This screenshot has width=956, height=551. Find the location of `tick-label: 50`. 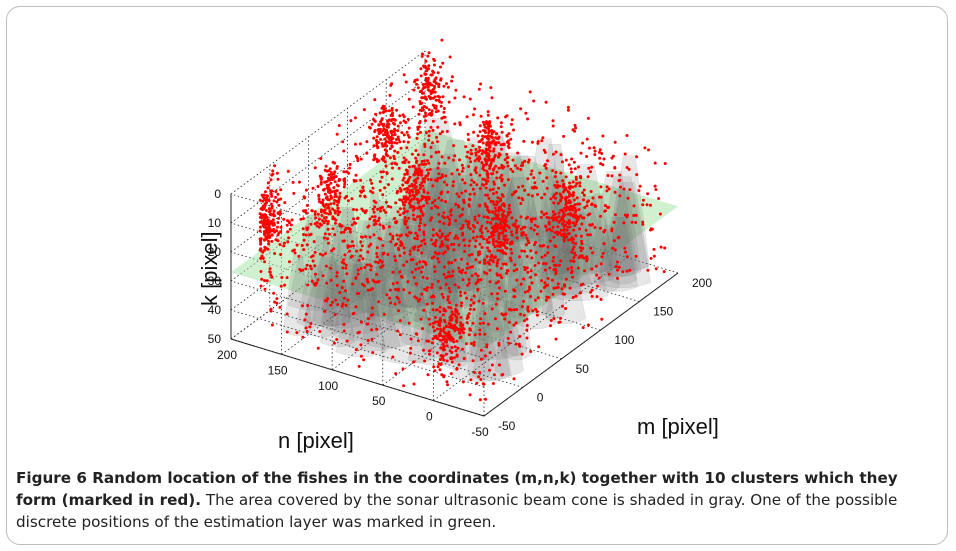

tick-label: 50 is located at coordinates (583, 369).